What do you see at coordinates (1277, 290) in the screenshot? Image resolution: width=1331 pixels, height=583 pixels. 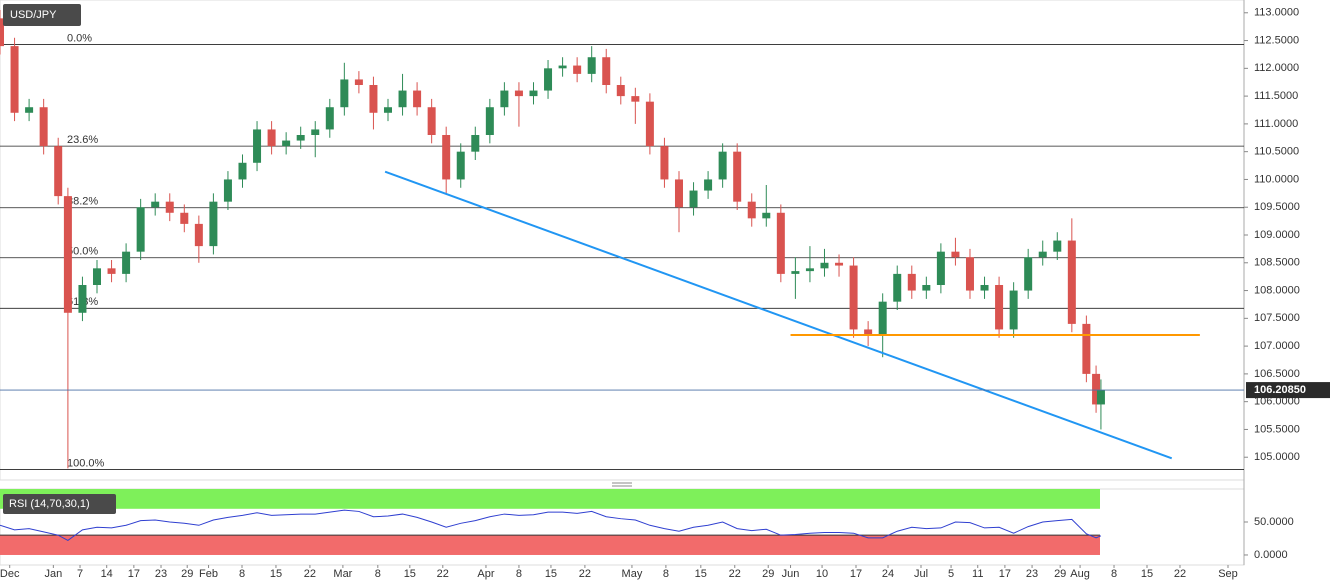 I see `y-tick-label: 108.0000` at bounding box center [1277, 290].